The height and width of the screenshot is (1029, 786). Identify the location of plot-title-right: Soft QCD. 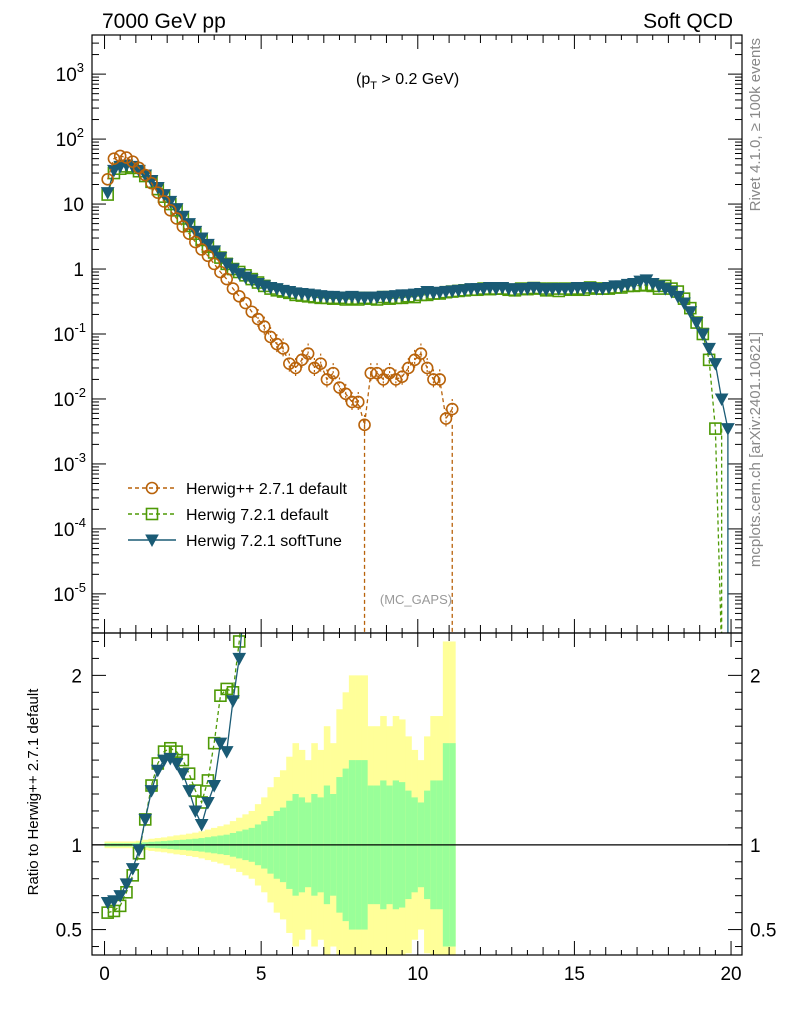
(688, 21).